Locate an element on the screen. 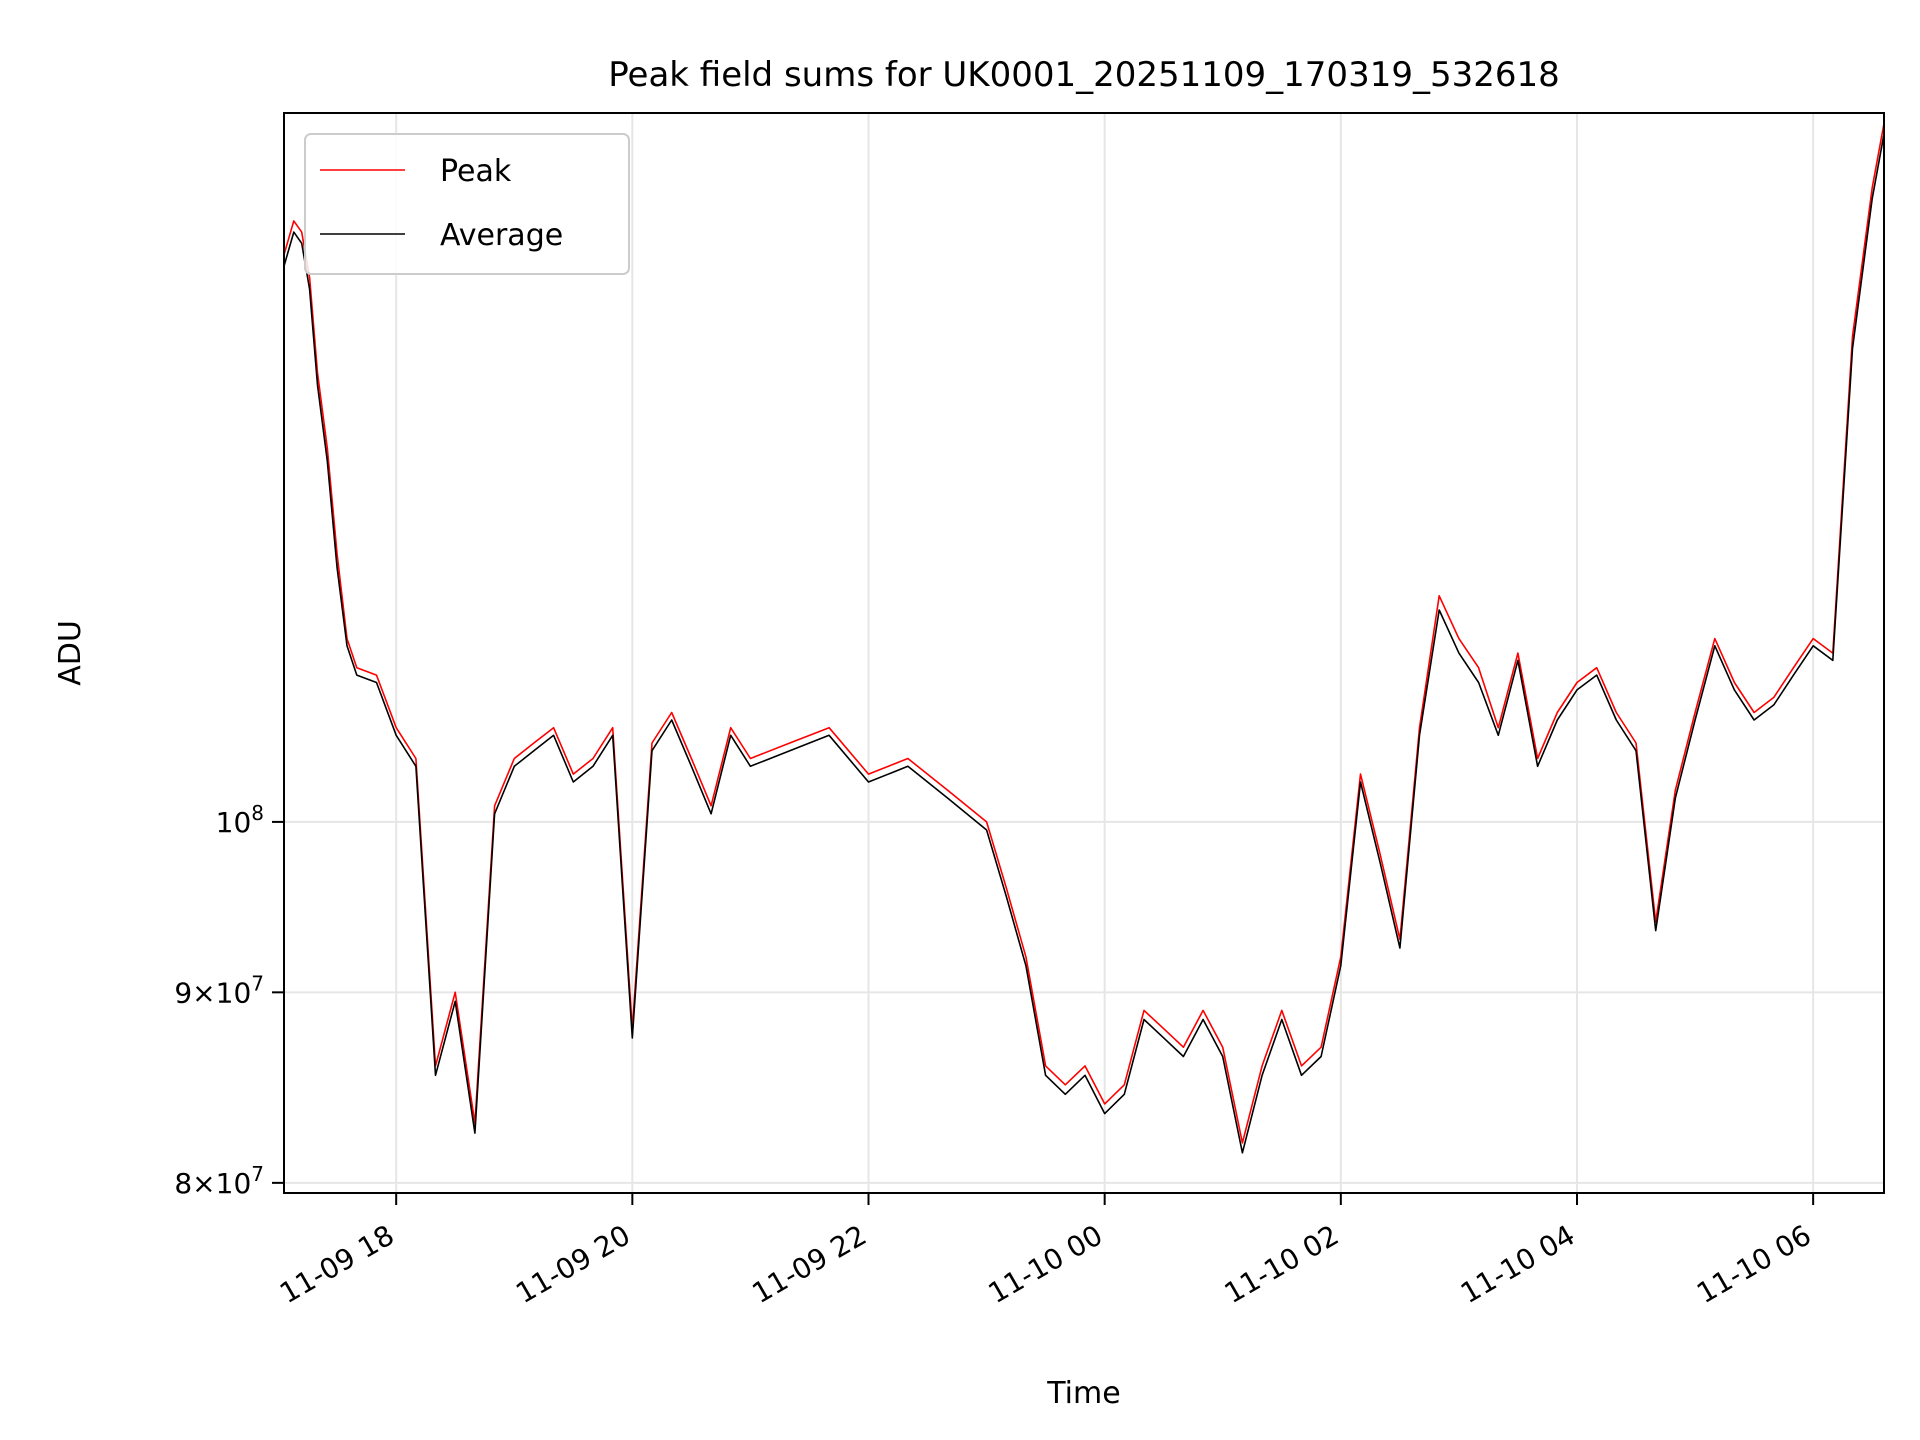 This screenshot has height=1440, width=1920. legend-box is located at coordinates (467, 204).